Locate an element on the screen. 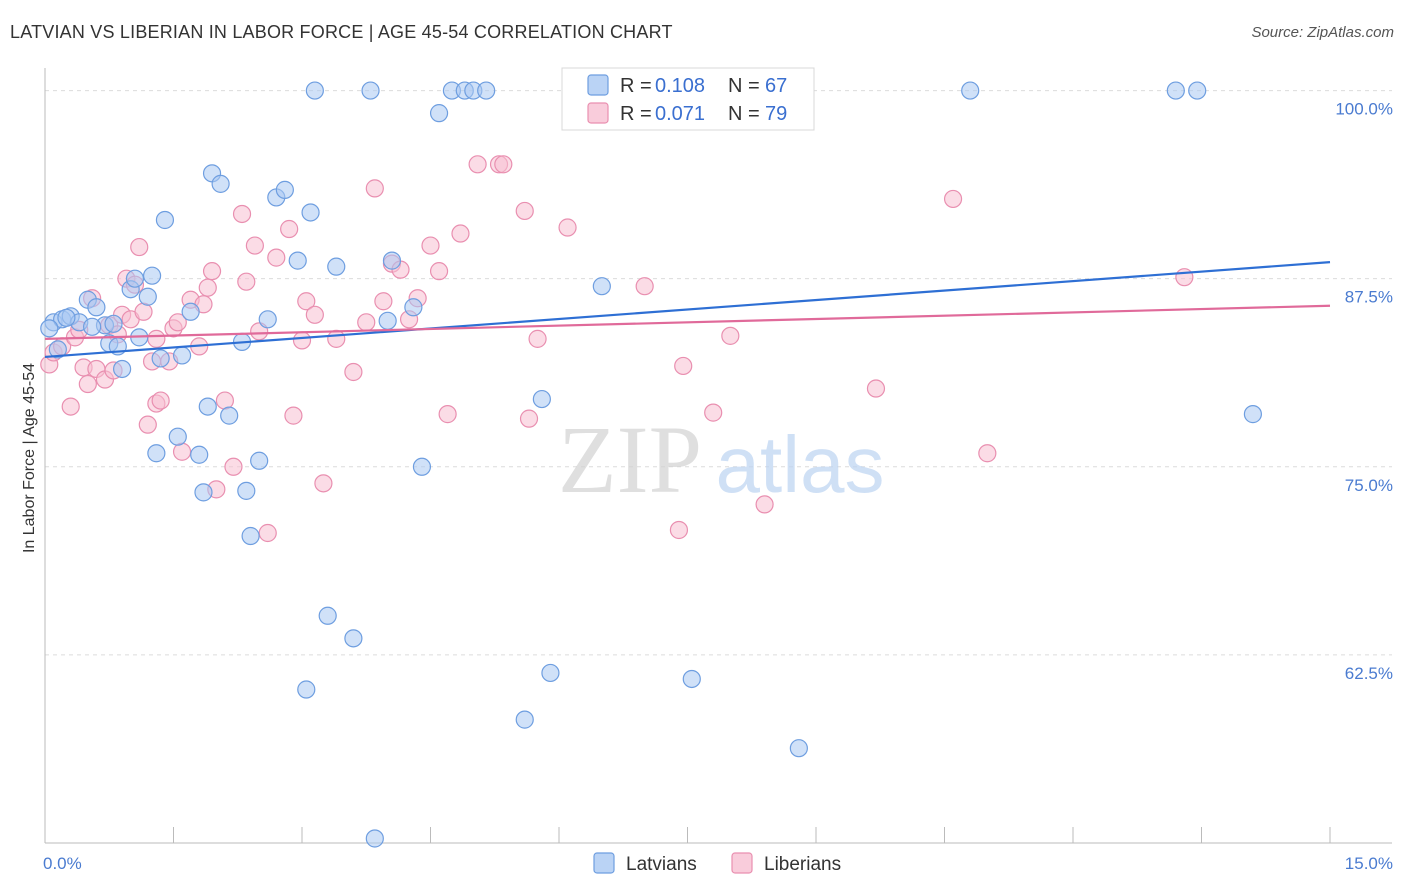 The height and width of the screenshot is (892, 1406). latvians-swatch is located at coordinates (598, 85).